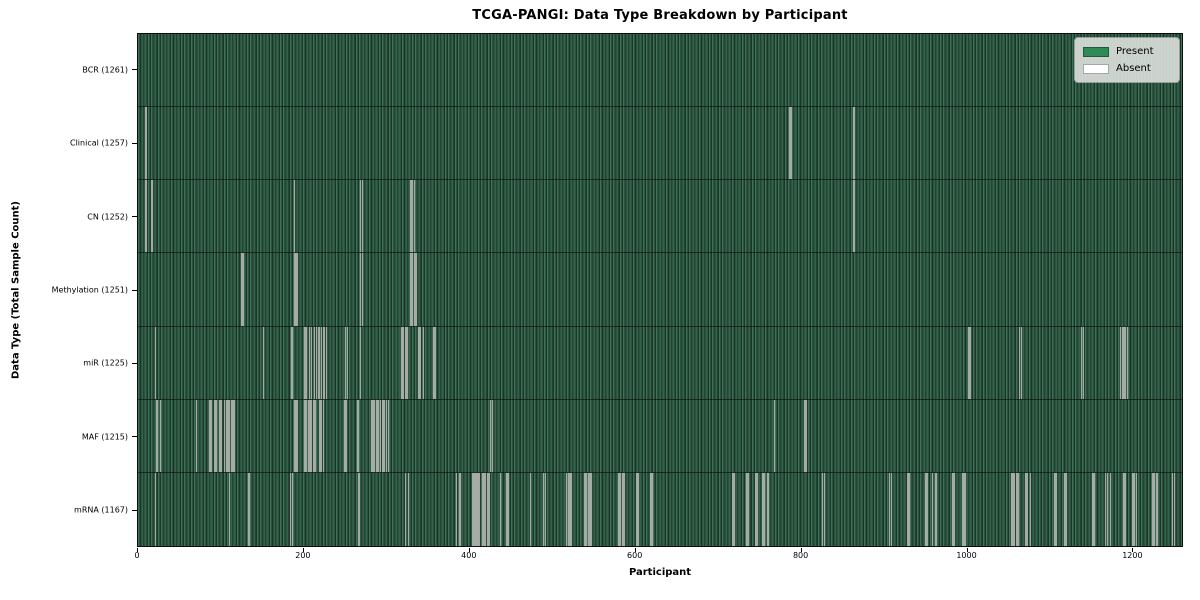 The width and height of the screenshot is (1200, 600). I want to click on row-cn, so click(660, 217).